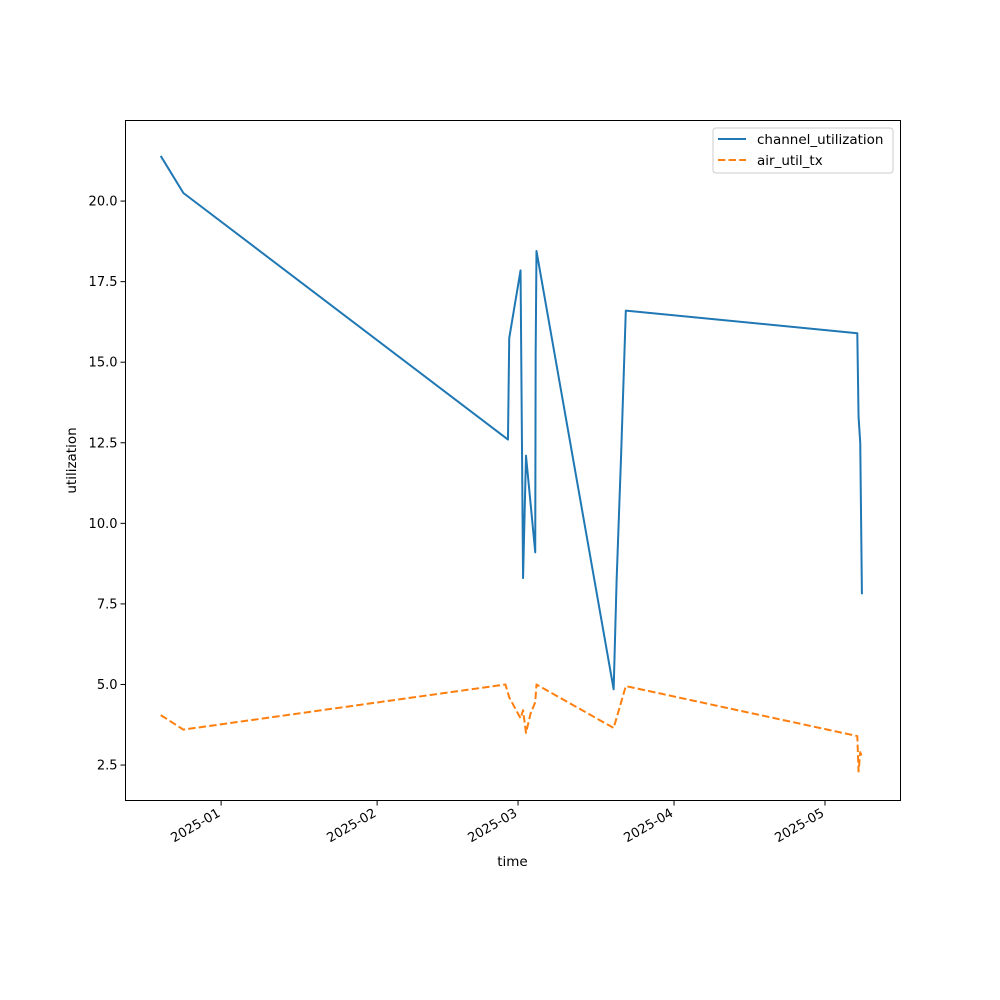 This screenshot has width=1000, height=1000. I want to click on y-tick-label: 20.0, so click(103, 202).